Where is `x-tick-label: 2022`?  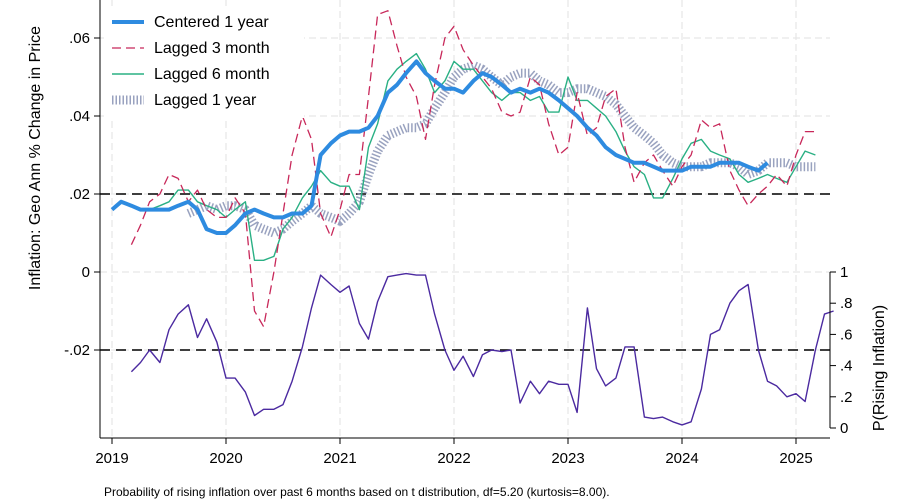
x-tick-label: 2022 is located at coordinates (453, 458).